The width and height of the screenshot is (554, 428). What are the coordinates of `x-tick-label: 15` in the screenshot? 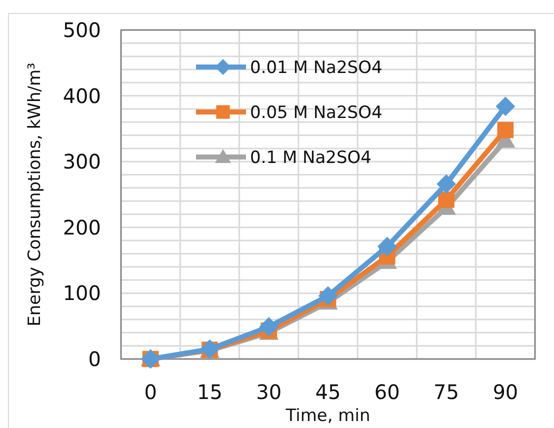 It's located at (209, 392).